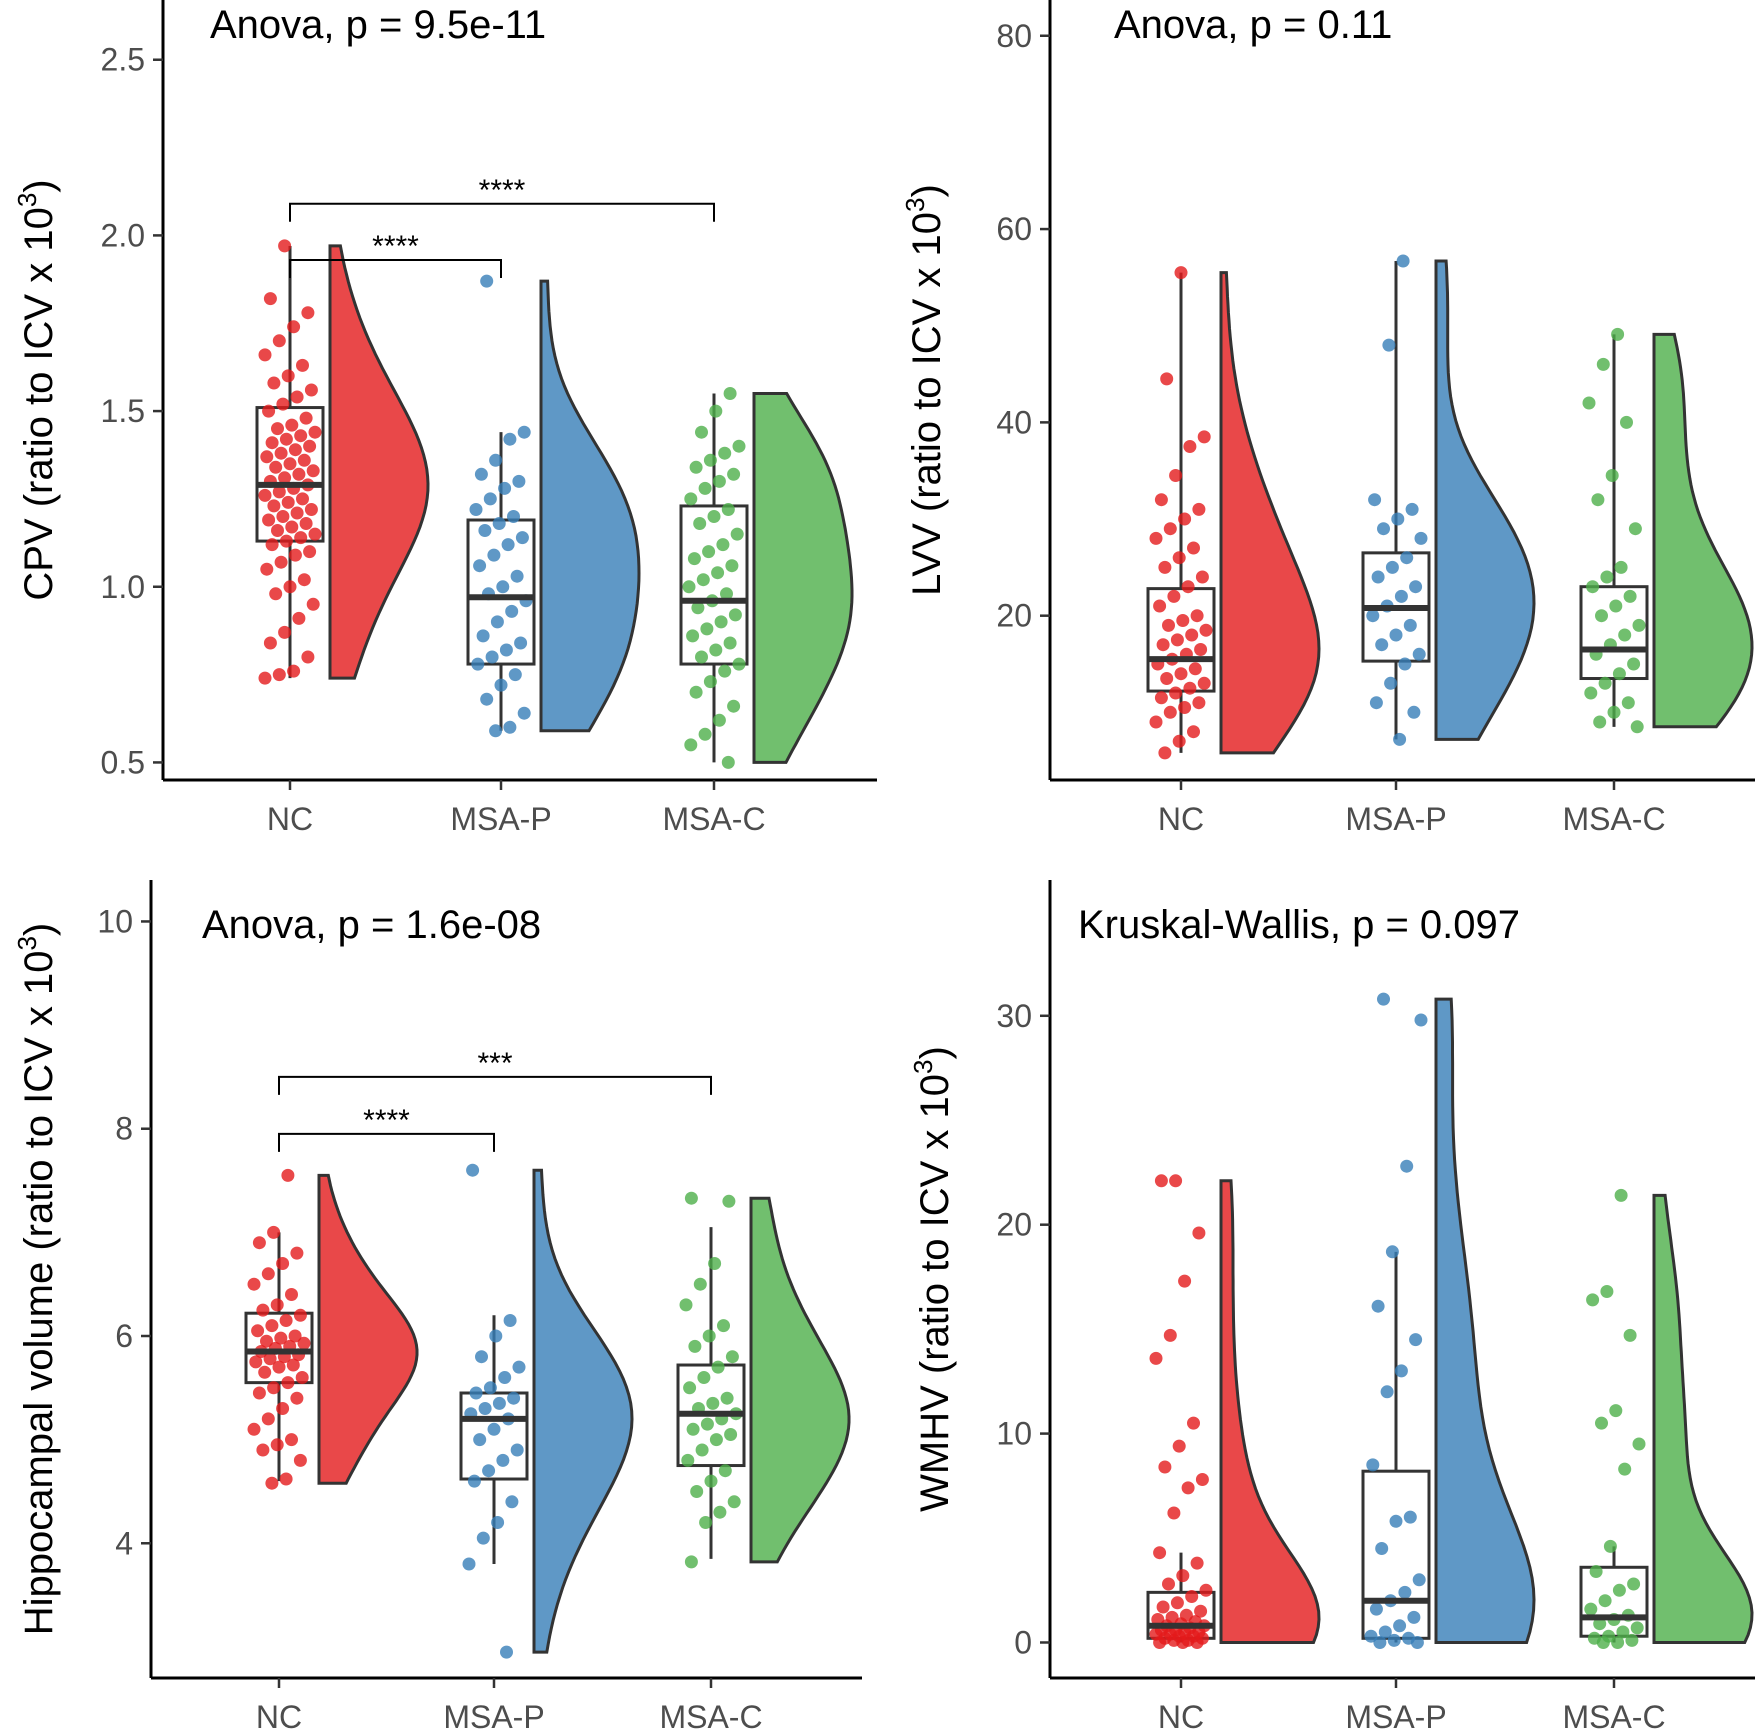  I want to click on y-tick-label: 2.5, so click(123, 60).